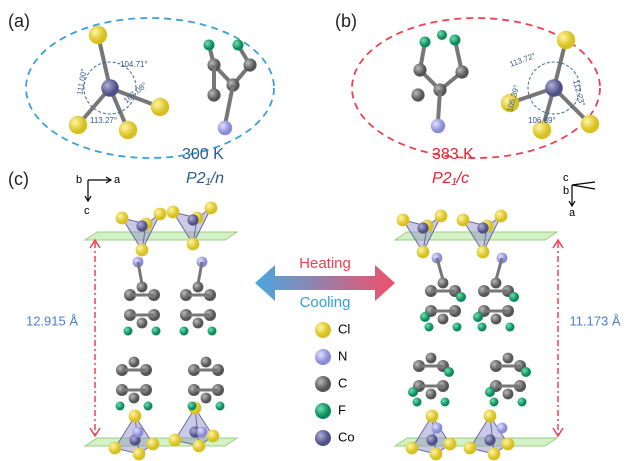 The width and height of the screenshot is (625, 461). What do you see at coordinates (542, 120) in the screenshot?
I see `angle: 106.89°` at bounding box center [542, 120].